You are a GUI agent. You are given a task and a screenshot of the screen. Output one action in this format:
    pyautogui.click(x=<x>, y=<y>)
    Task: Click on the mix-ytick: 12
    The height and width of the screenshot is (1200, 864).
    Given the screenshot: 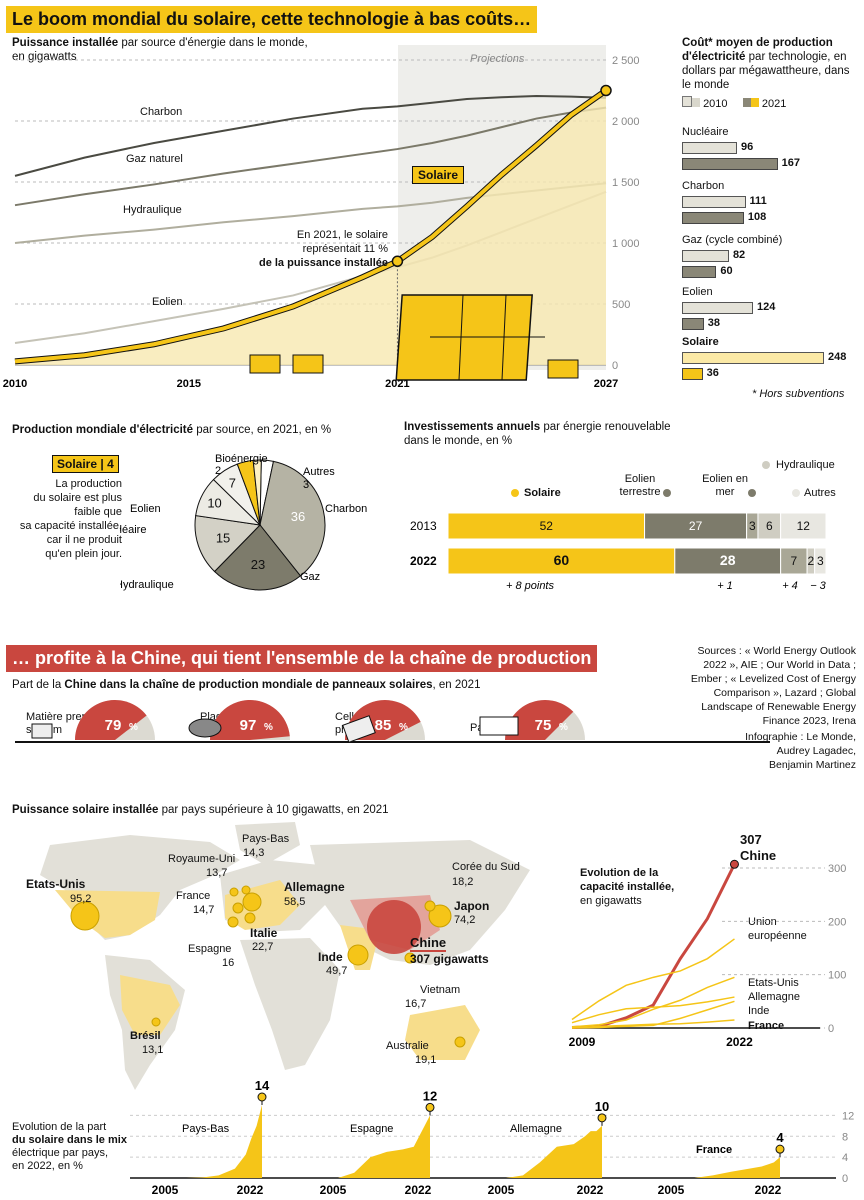 What is the action you would take?
    pyautogui.click(x=848, y=1116)
    